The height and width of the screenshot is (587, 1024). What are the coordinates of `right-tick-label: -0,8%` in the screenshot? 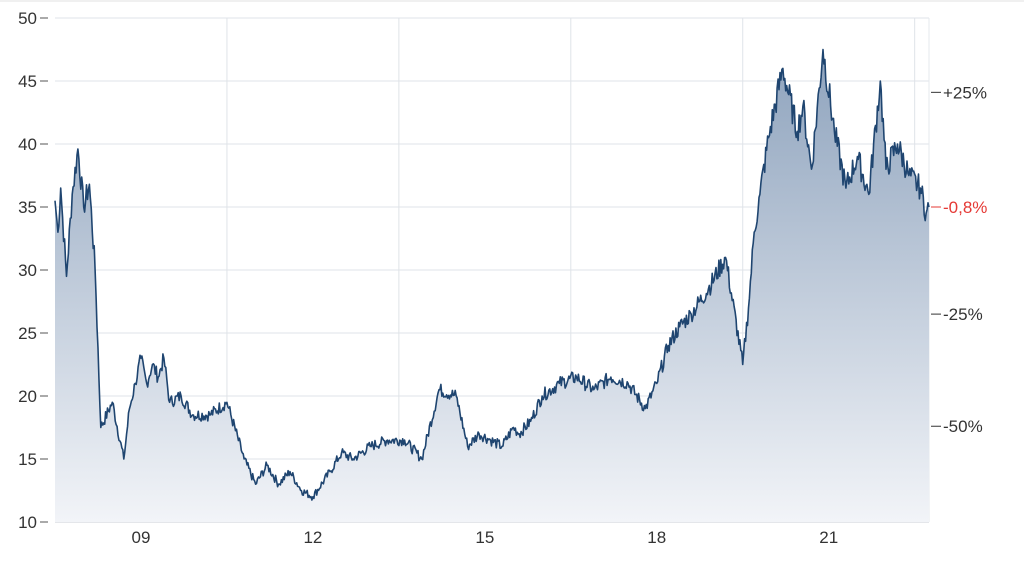 It's located at (965, 207).